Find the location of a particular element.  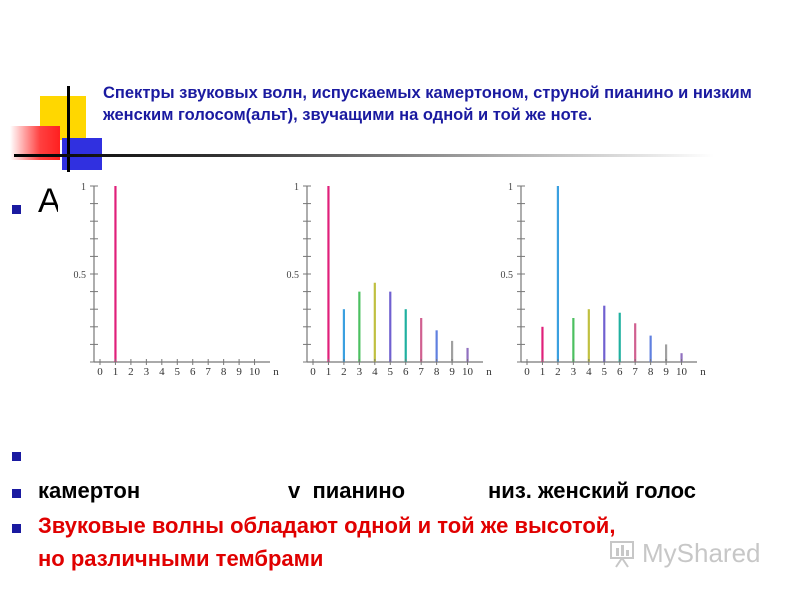

decor-horizontal-line is located at coordinates (364, 155).